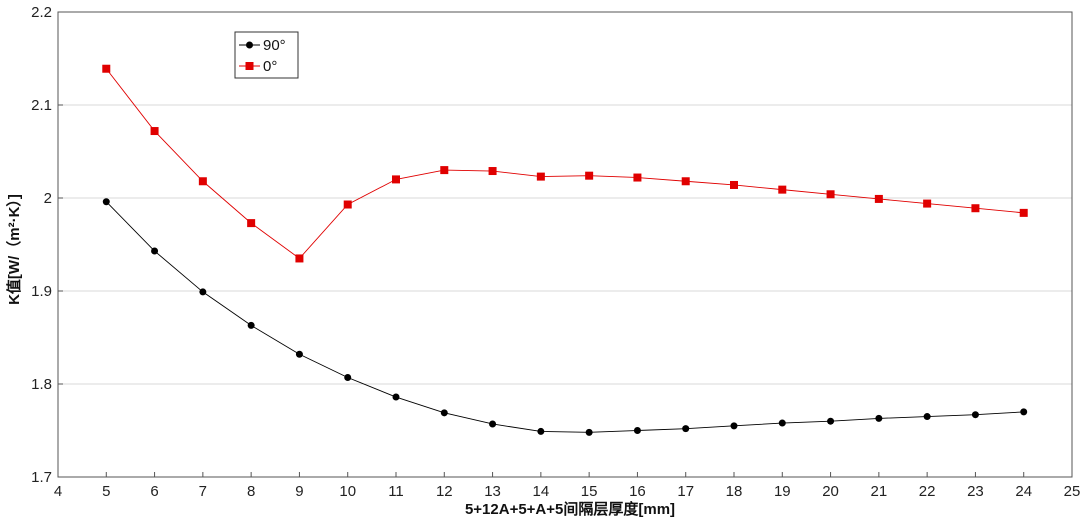 This screenshot has height=526, width=1080. Describe the element at coordinates (48, 198) in the screenshot. I see `y-tick-label: 2` at that location.